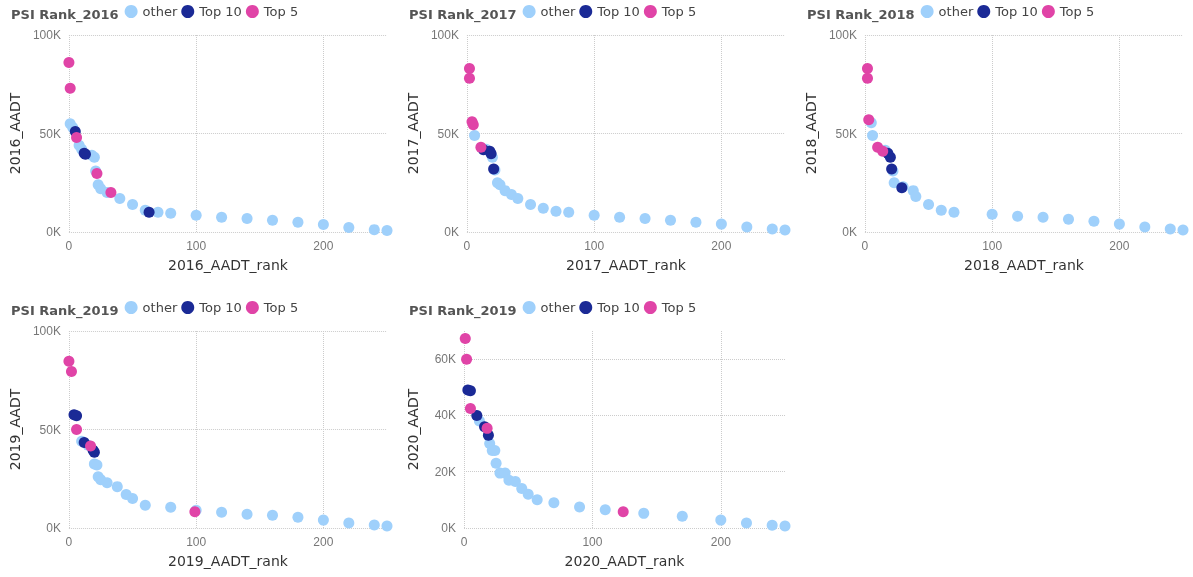  Describe the element at coordinates (413, 429) in the screenshot. I see `y-axis-title: 2020_AADT` at that location.